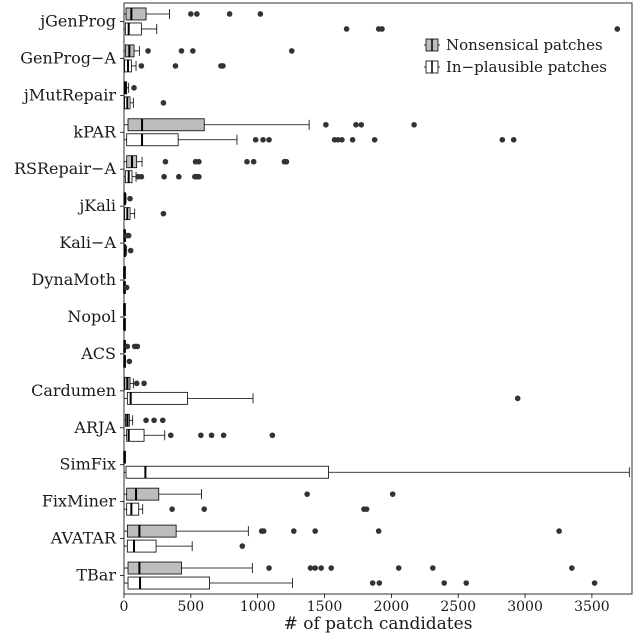 This screenshot has width=636, height=634. Describe the element at coordinates (258, 607) in the screenshot. I see `x-tick-label: 1000` at that location.